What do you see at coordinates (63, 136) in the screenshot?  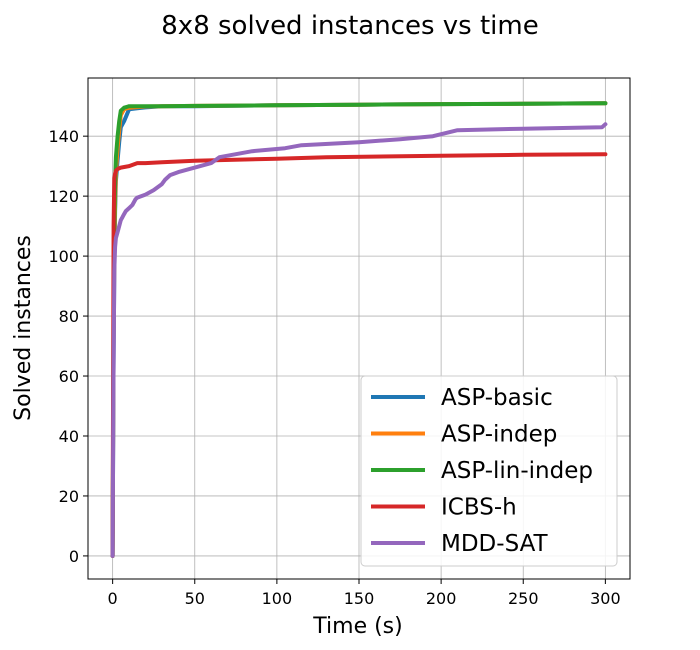 I see `y-tick-label: 140` at bounding box center [63, 136].